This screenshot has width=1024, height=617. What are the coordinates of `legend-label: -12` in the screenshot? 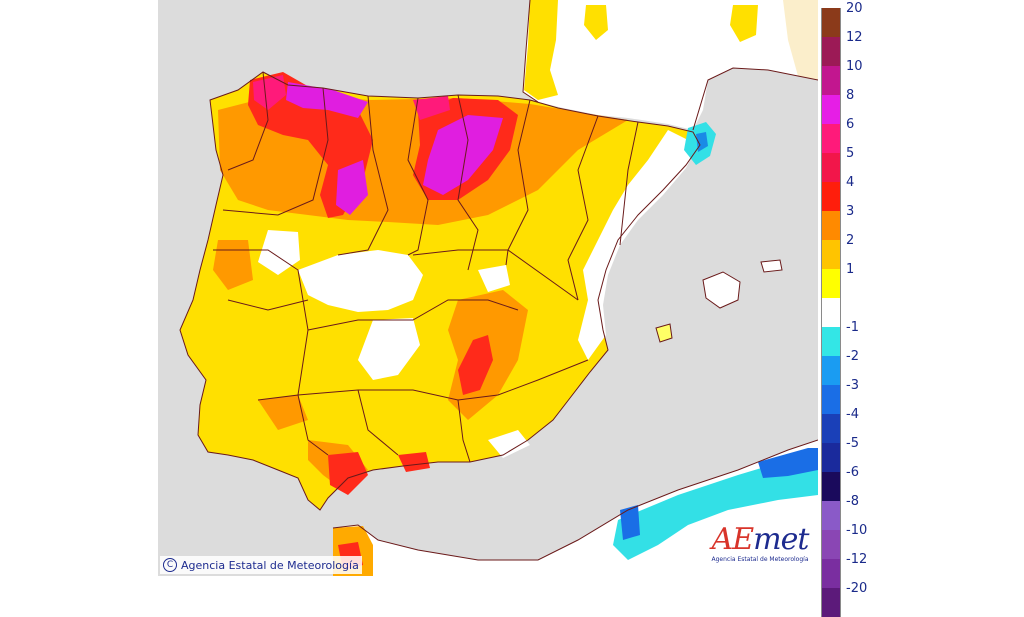 It's located at (857, 559).